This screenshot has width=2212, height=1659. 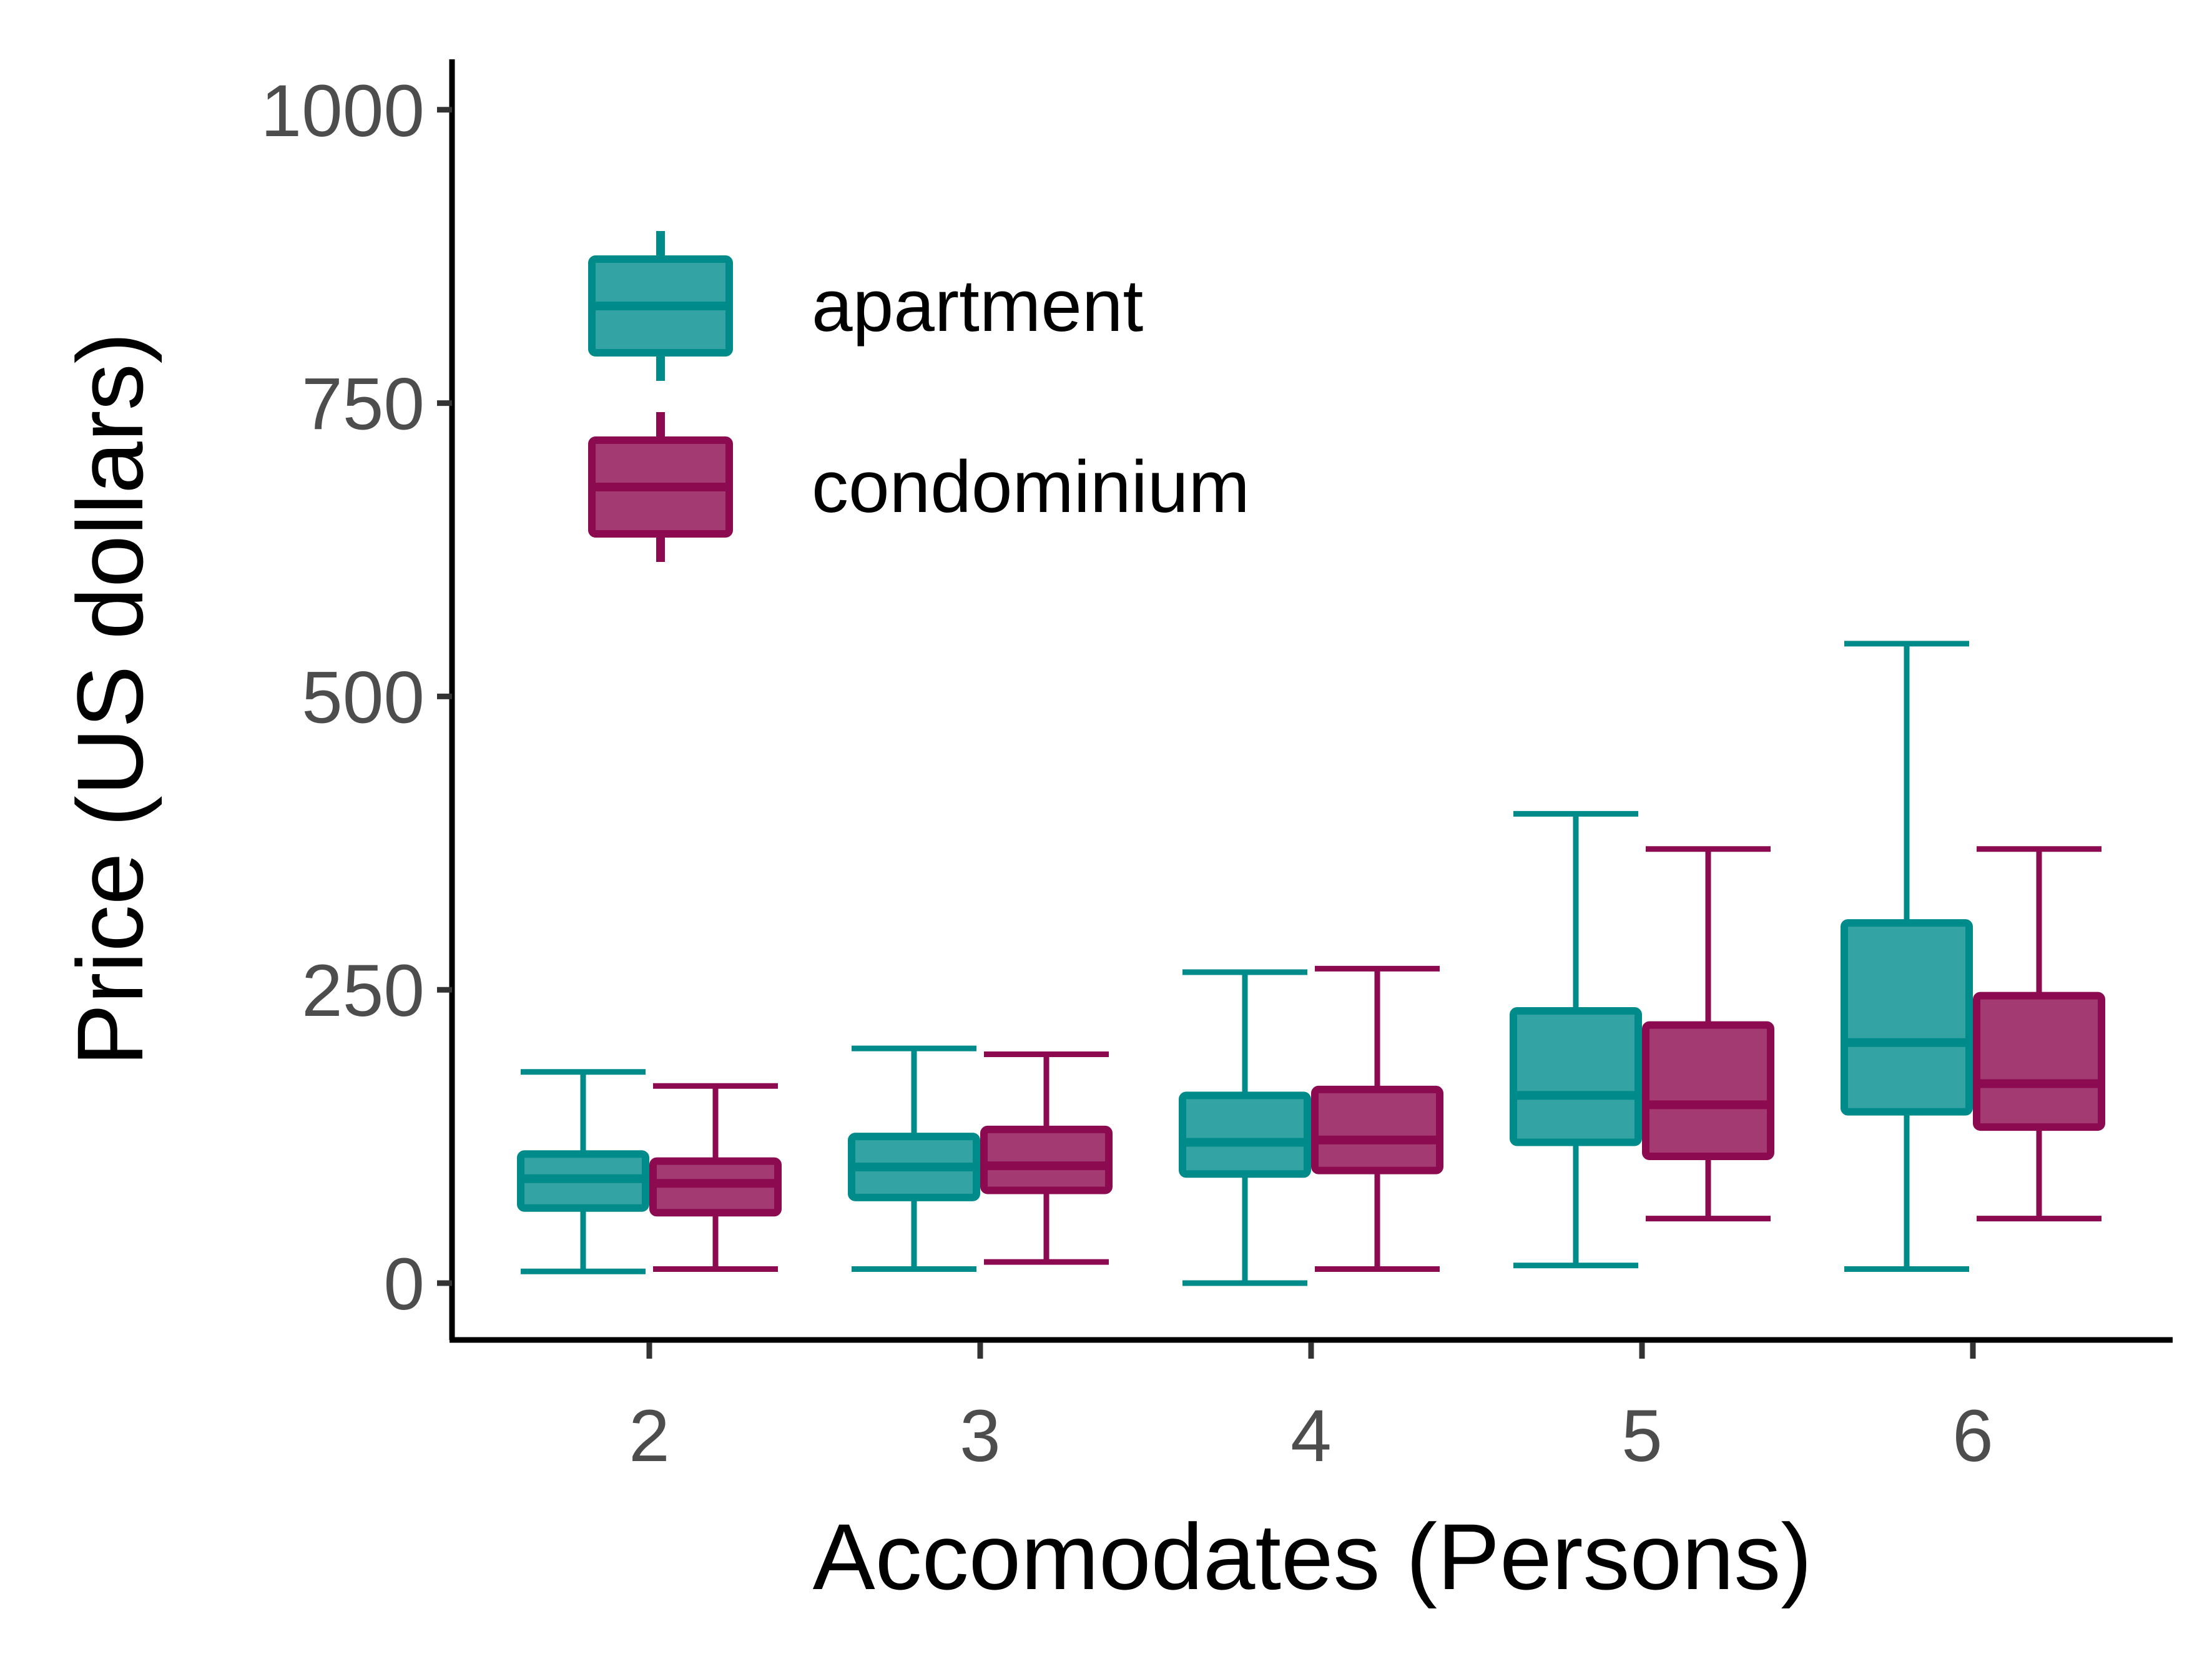 What do you see at coordinates (404, 1284) in the screenshot?
I see `y-tick-label: 0` at bounding box center [404, 1284].